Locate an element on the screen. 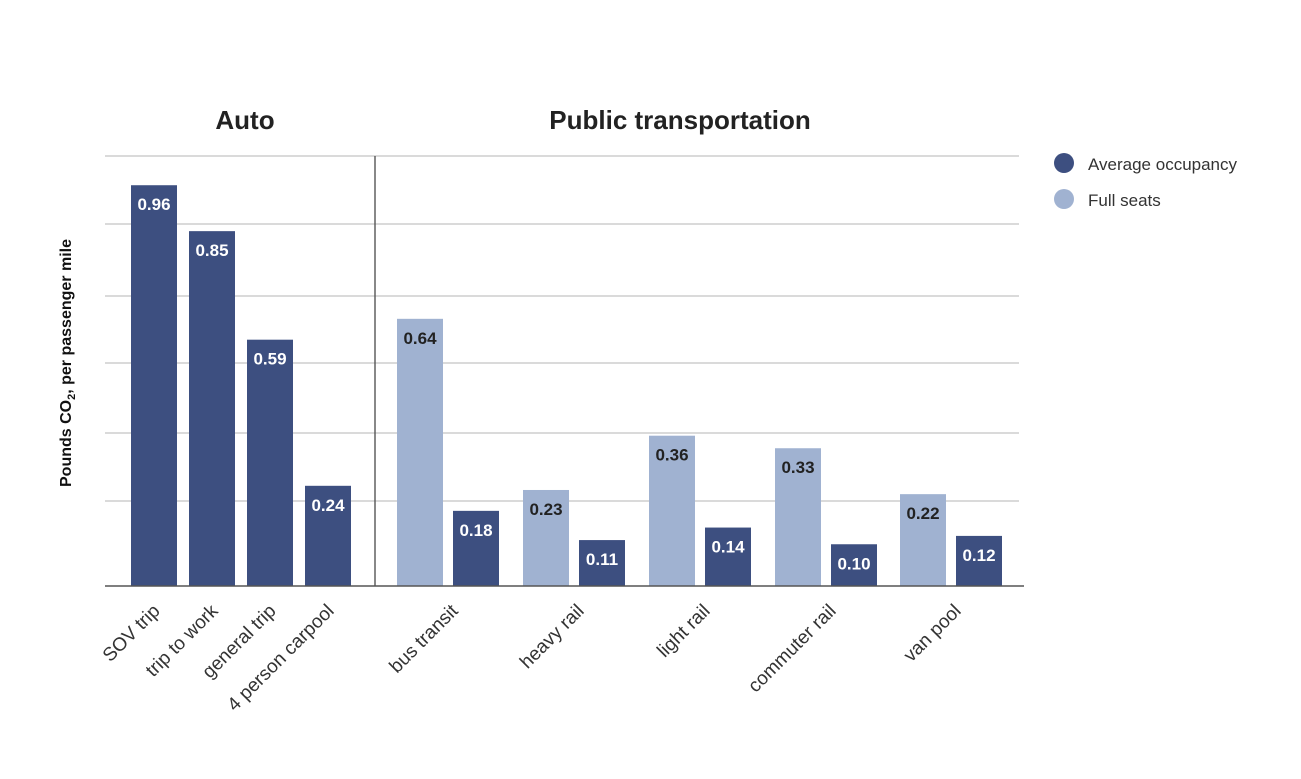 This screenshot has height=779, width=1301. bar-4-person-carpool-average-occupancy is located at coordinates (328, 535).